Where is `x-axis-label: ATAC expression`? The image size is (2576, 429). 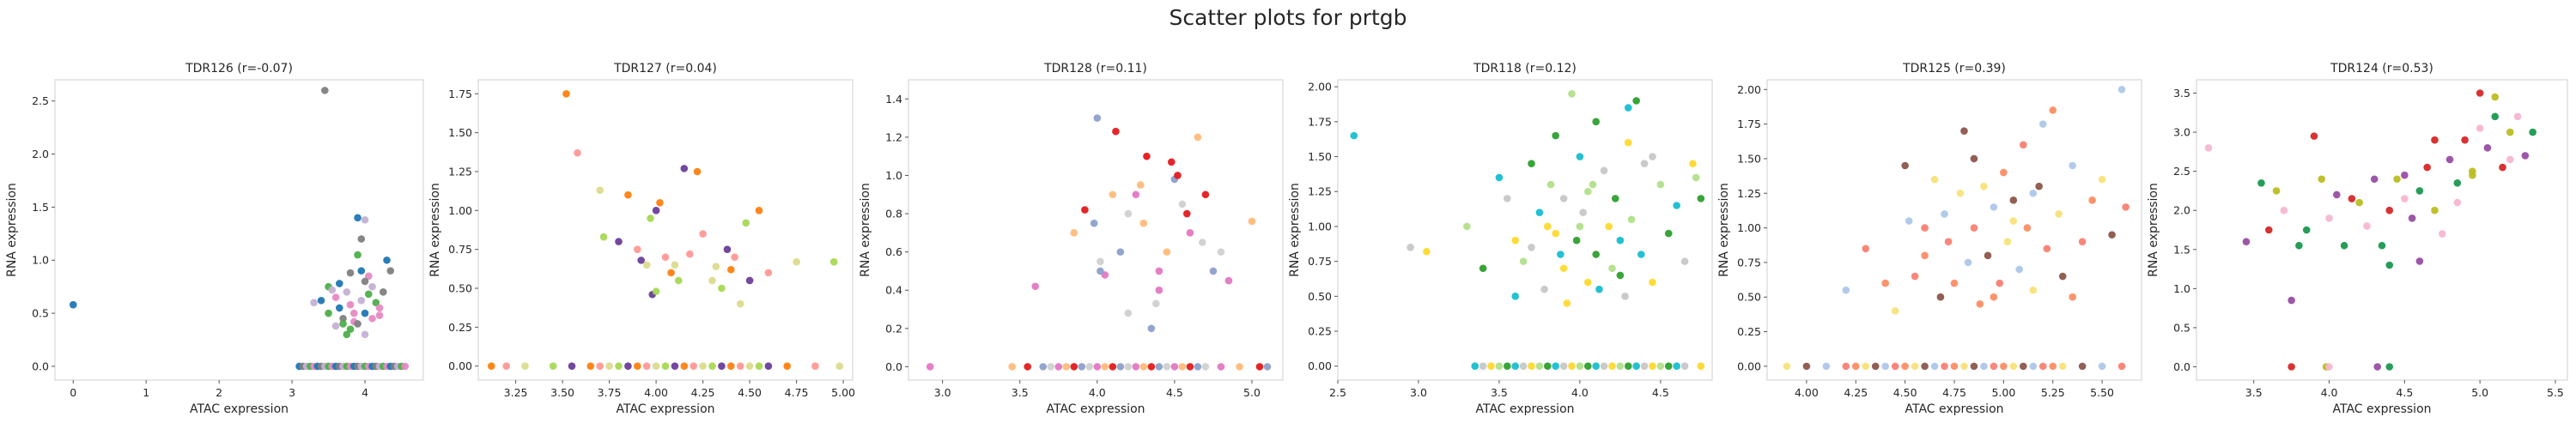
x-axis-label: ATAC expression is located at coordinates (665, 409).